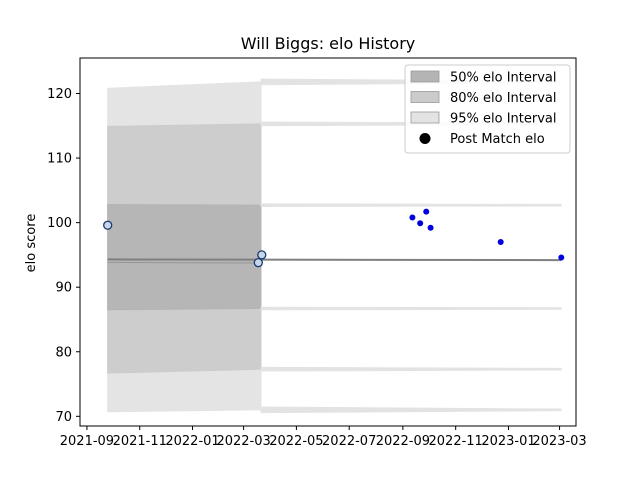 This screenshot has height=480, width=640. What do you see at coordinates (63, 352) in the screenshot?
I see `y-tick-label: 80` at bounding box center [63, 352].